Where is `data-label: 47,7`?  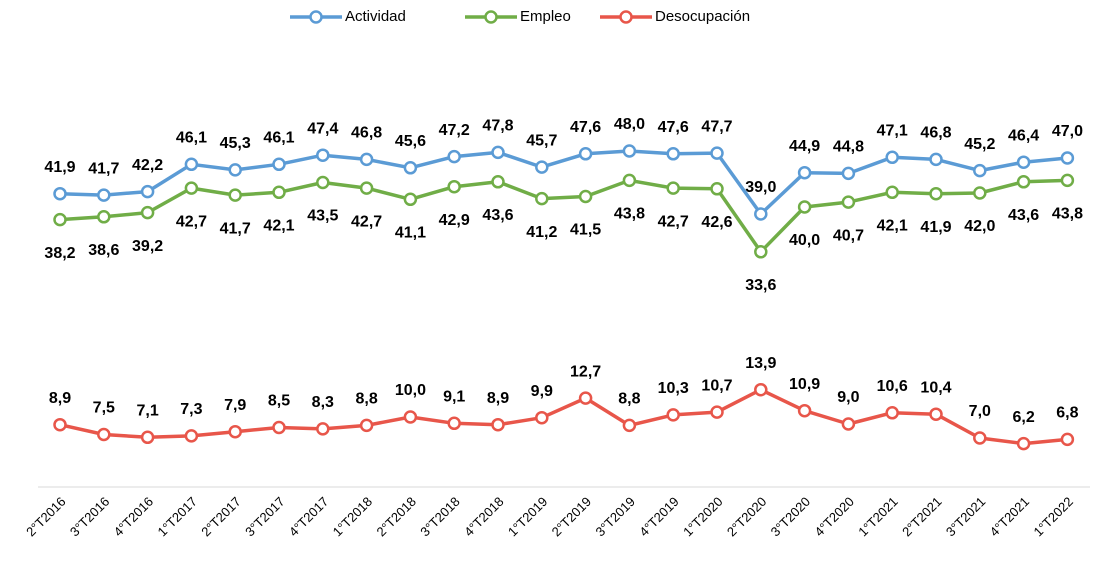
data-label: 47,7 is located at coordinates (716, 126).